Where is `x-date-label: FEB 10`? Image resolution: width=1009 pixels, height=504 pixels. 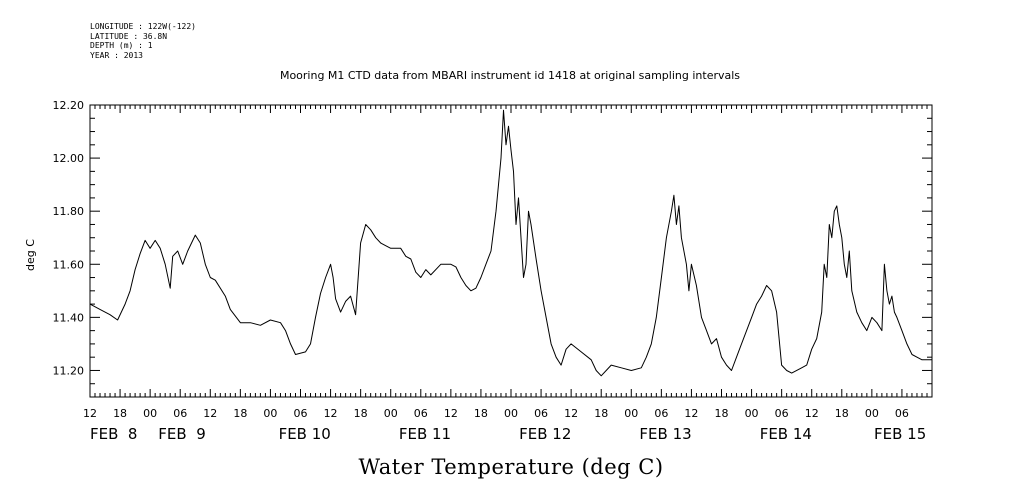 x-date-label: FEB 10 is located at coordinates (305, 434).